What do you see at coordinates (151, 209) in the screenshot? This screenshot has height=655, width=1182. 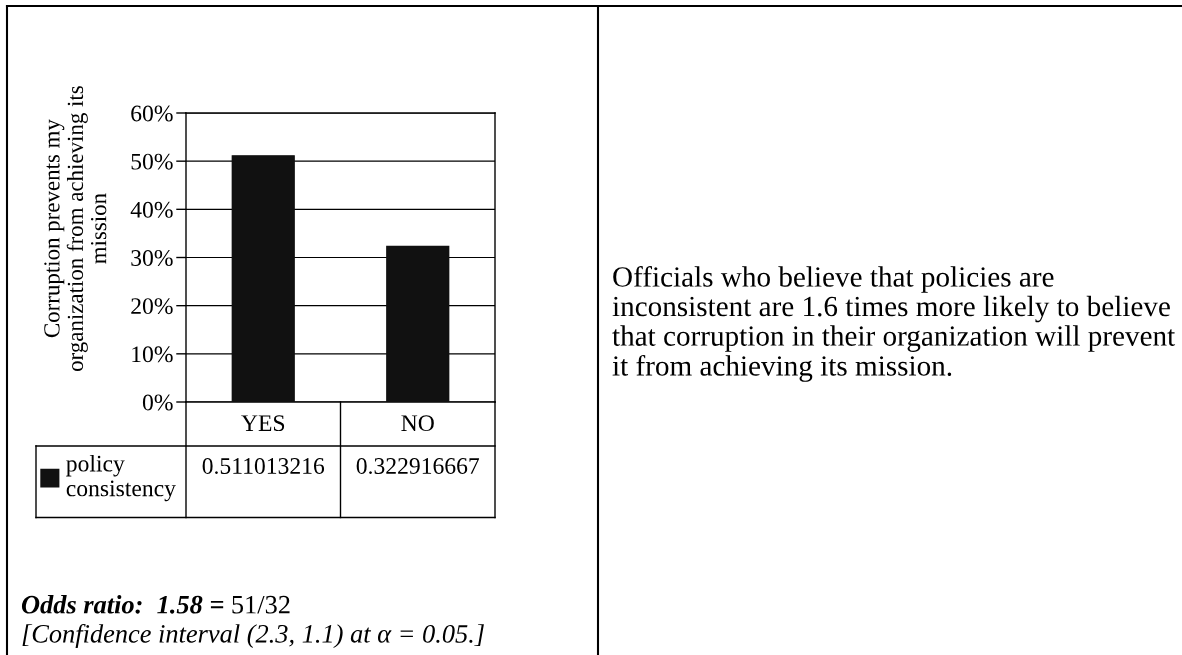 I see `y-tick-label: 40%` at bounding box center [151, 209].